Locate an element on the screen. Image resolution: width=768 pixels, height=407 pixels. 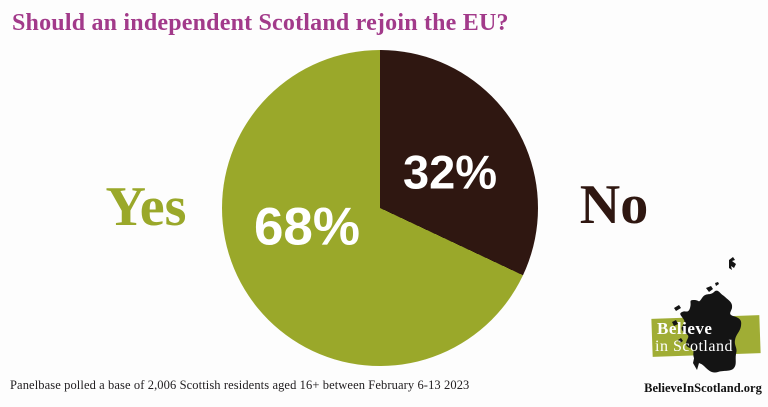
logo-url: BelieveInScotland.org is located at coordinates (703, 388).